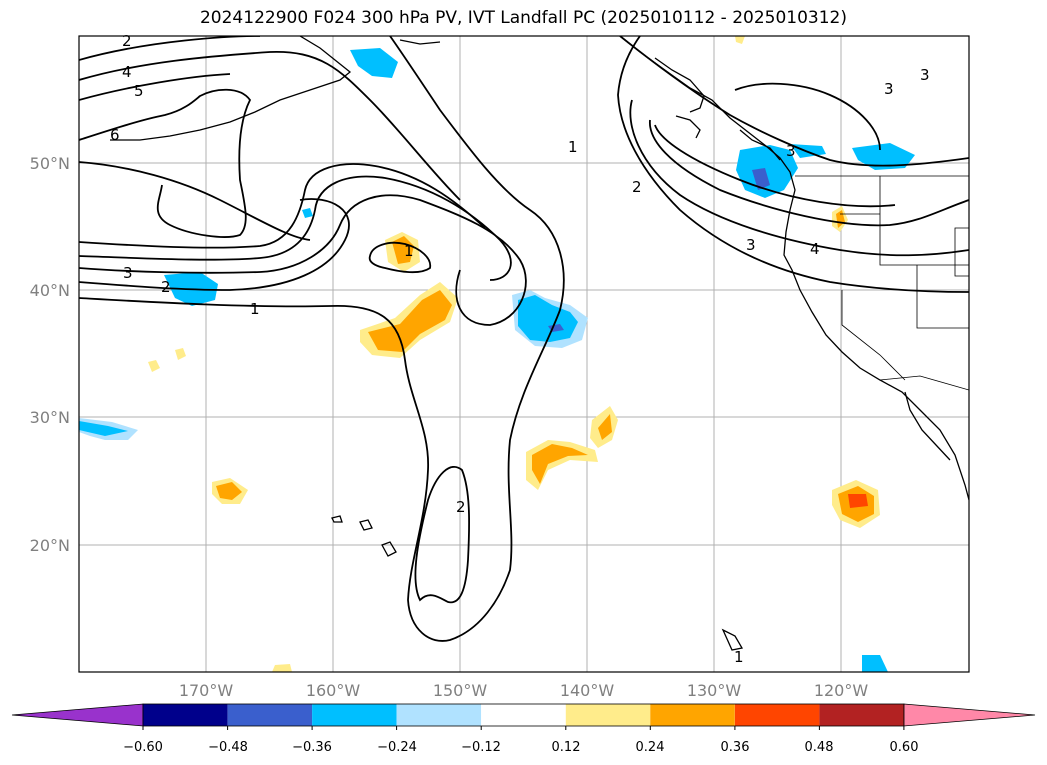  What do you see at coordinates (50, 545) in the screenshot?
I see `lat-label-20n: 20°N` at bounding box center [50, 545].